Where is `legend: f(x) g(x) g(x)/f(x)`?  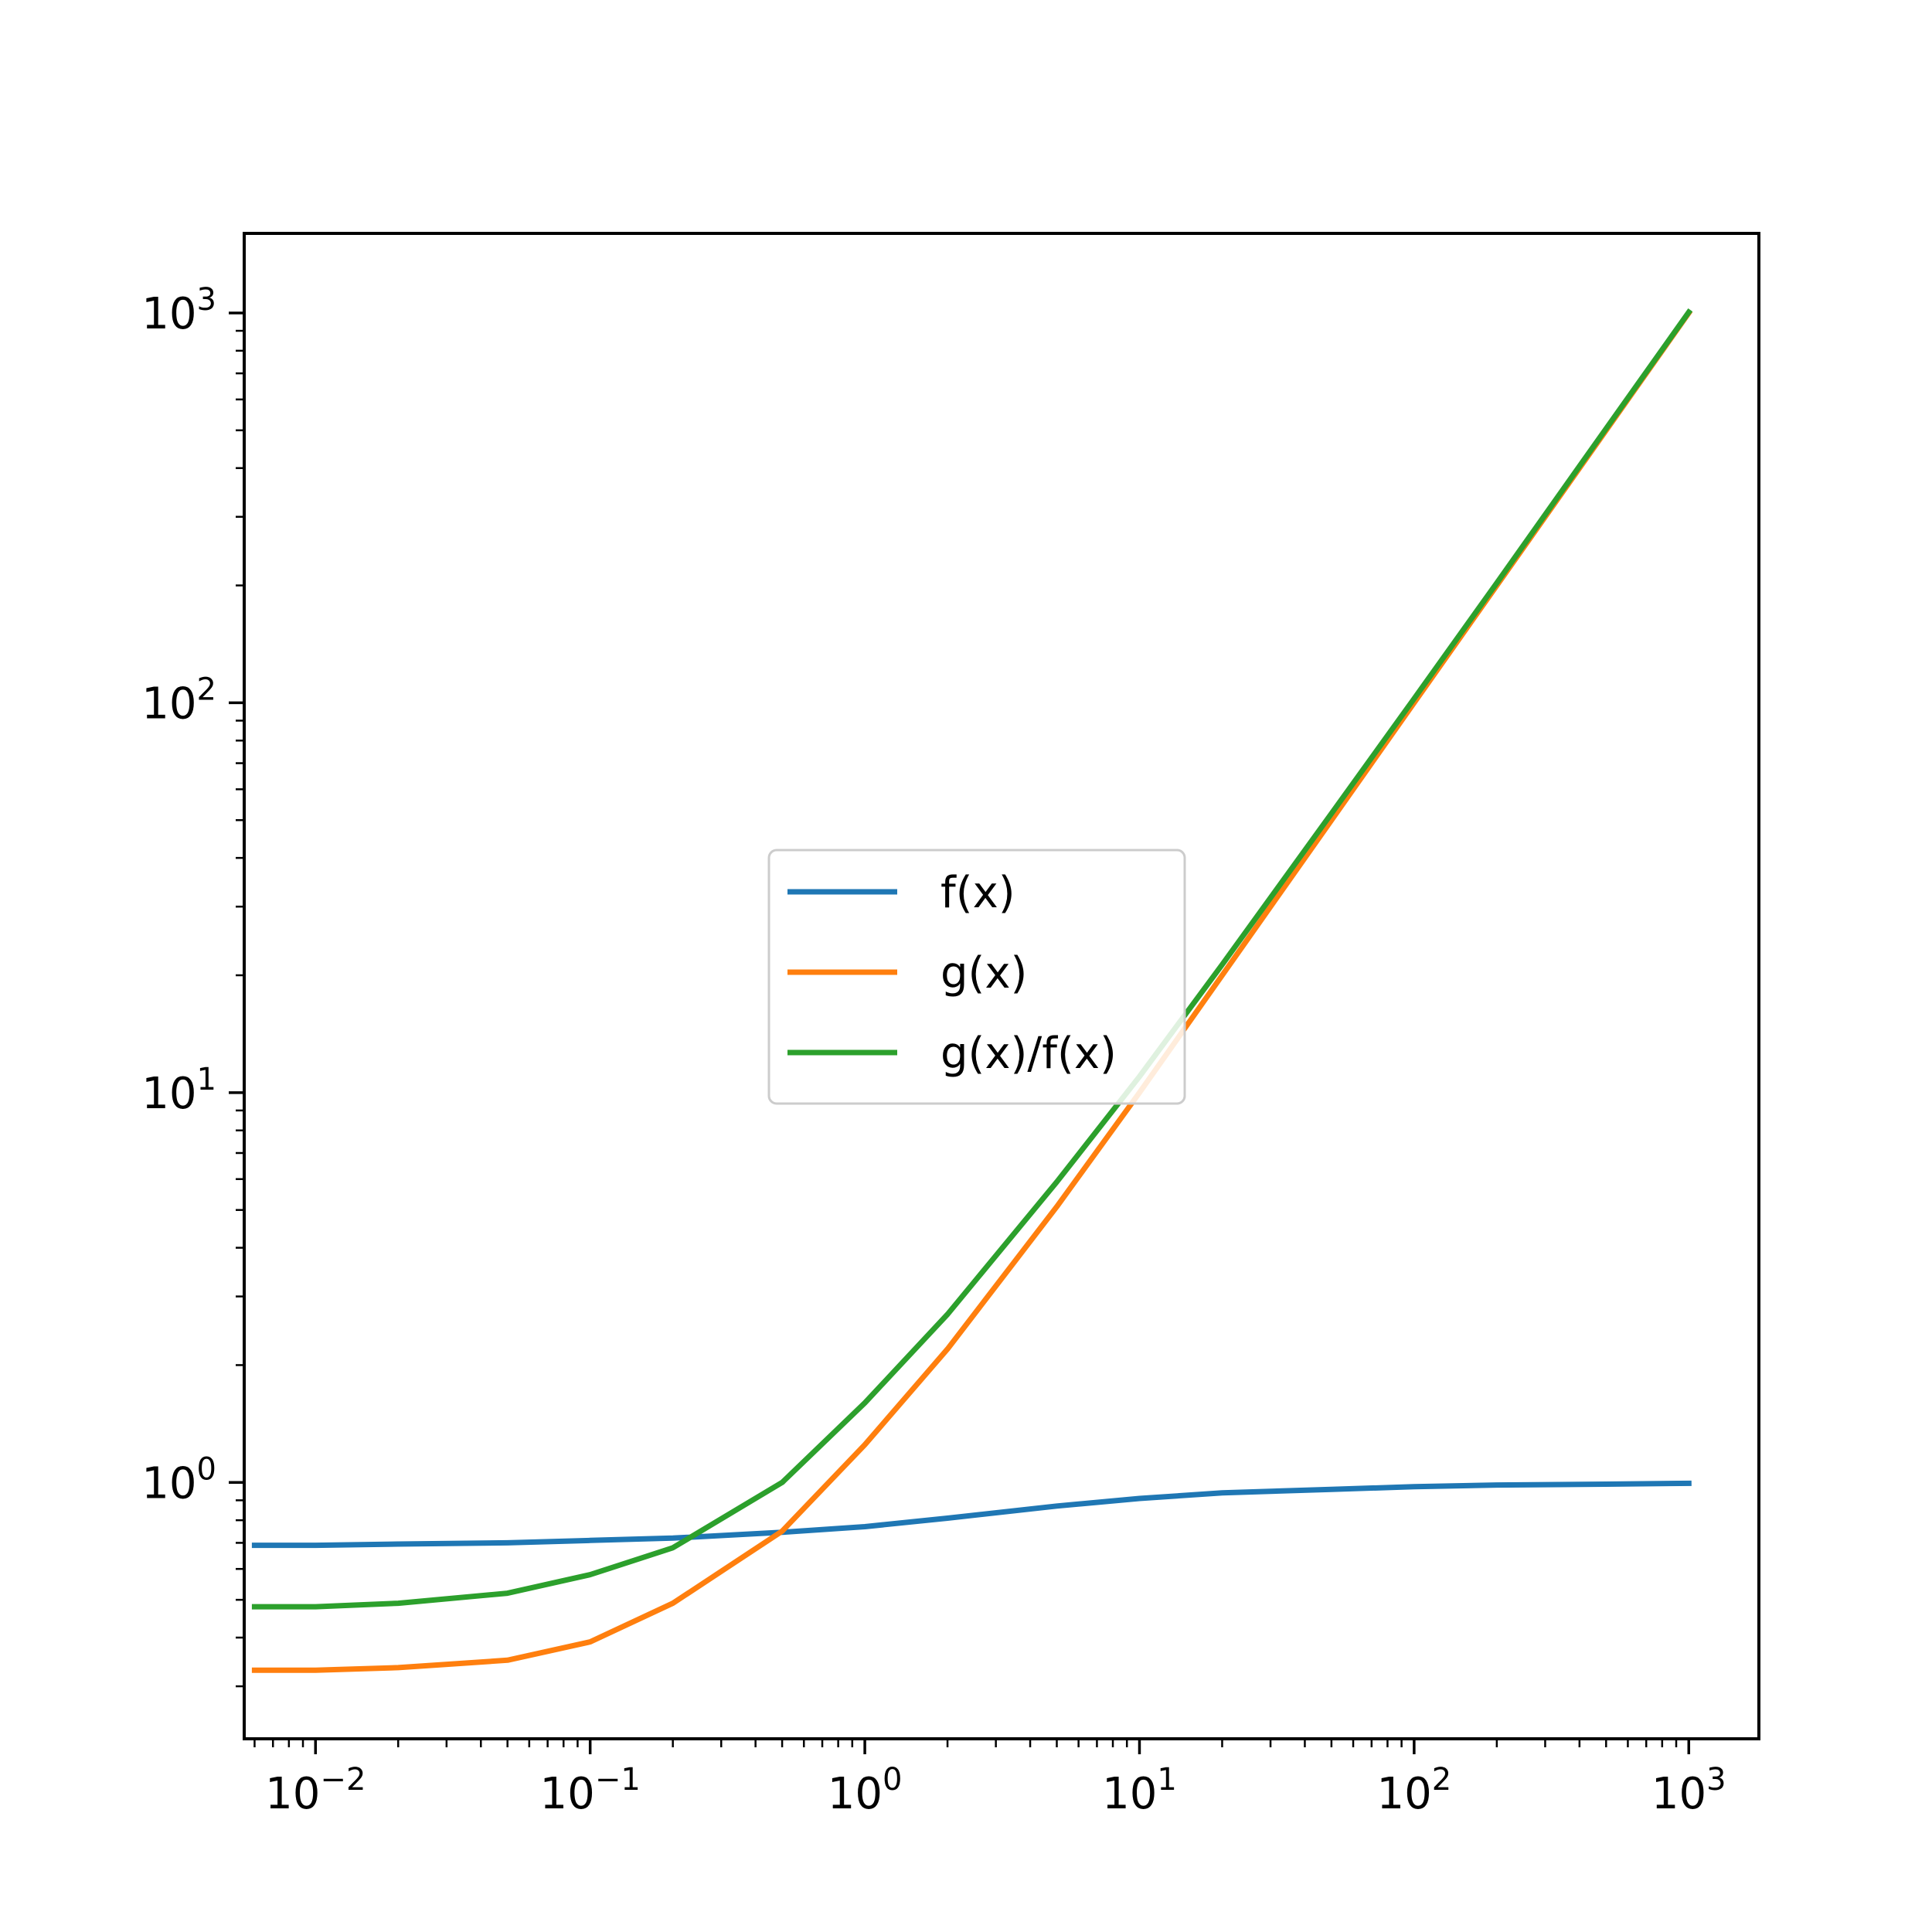 legend: f(x) g(x) g(x)/f(x) is located at coordinates (977, 977).